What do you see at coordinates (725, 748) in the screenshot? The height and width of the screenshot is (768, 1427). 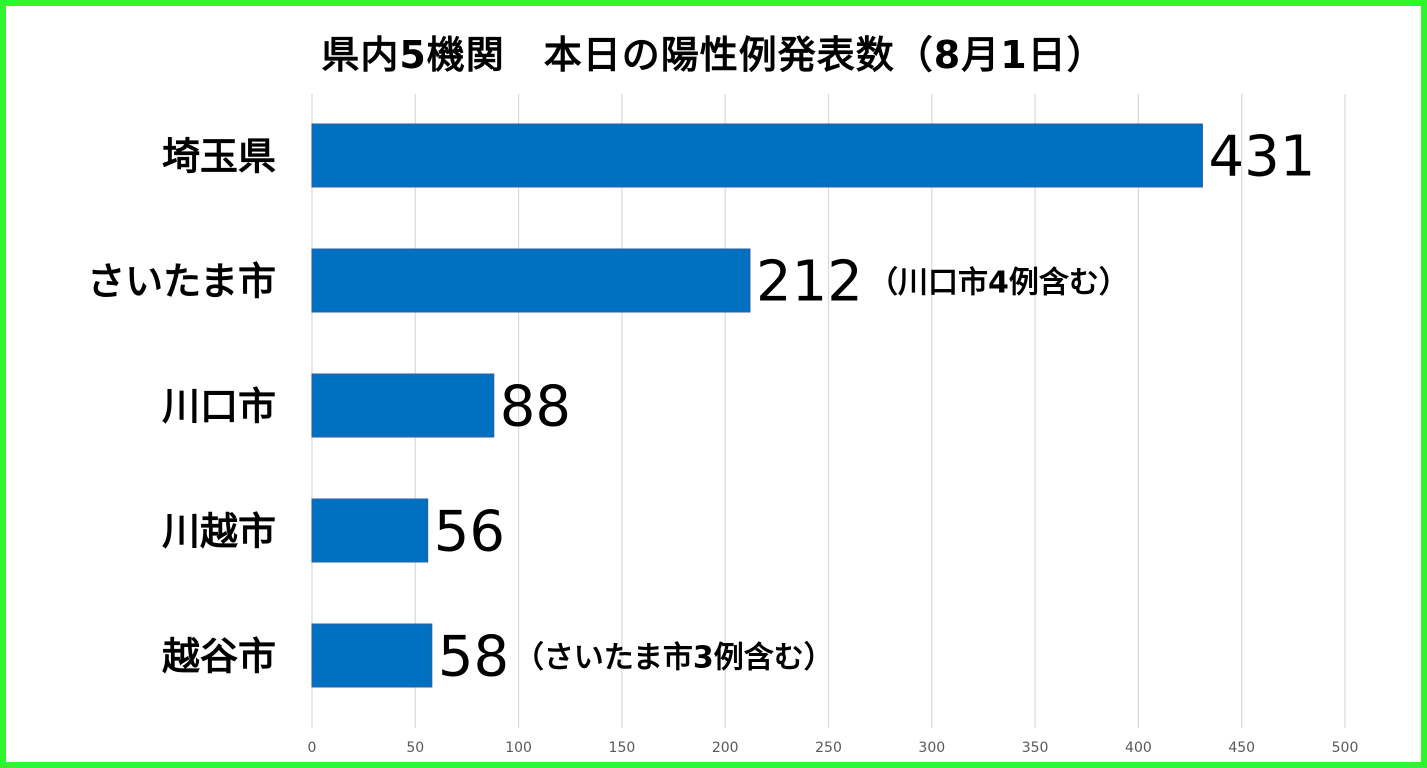 I see `x-tick-label-200: 200` at bounding box center [725, 748].